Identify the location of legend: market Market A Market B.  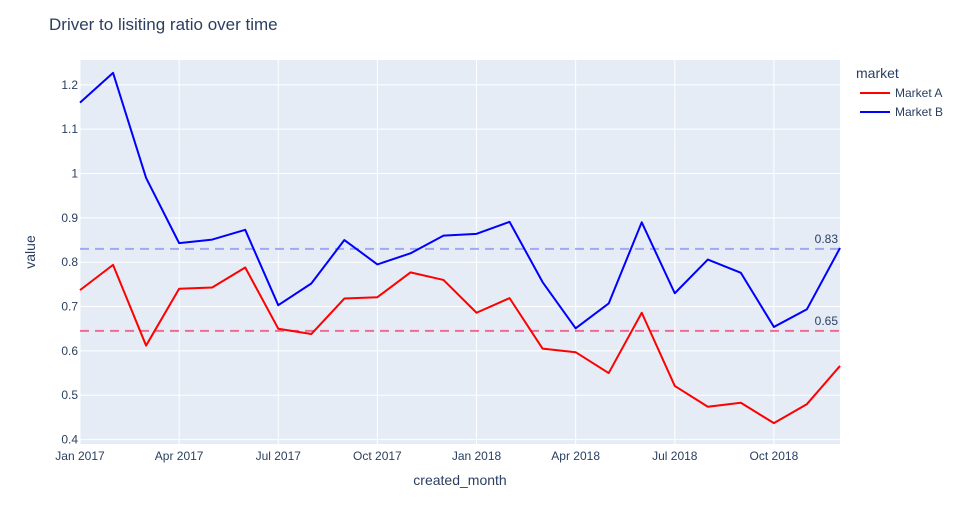
(899, 92).